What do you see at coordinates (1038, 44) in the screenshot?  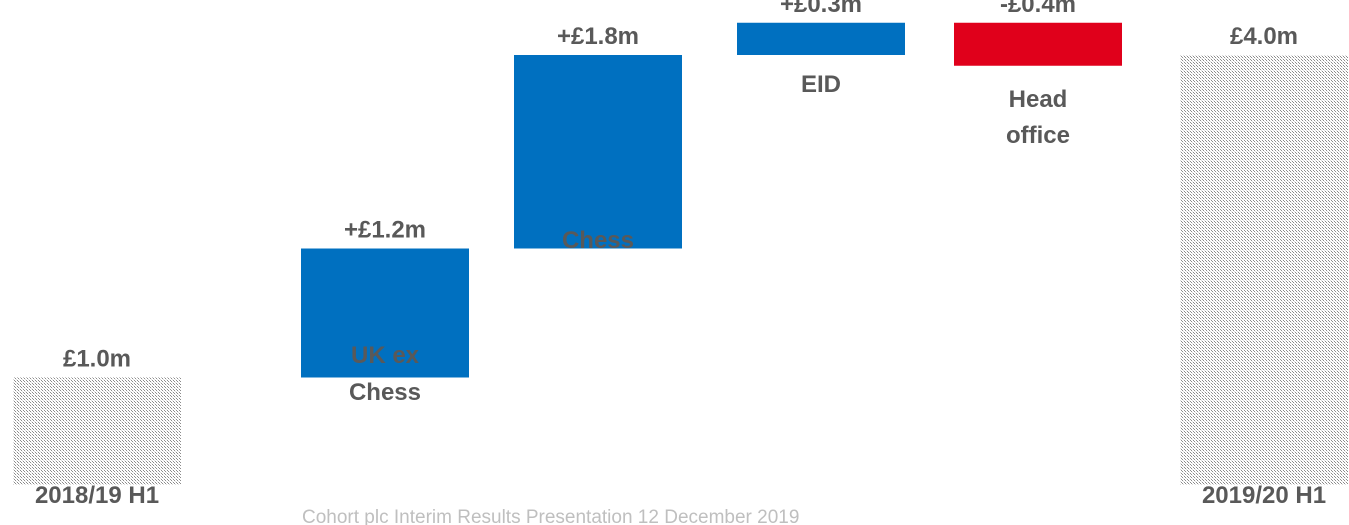 I see `bar-head-office` at bounding box center [1038, 44].